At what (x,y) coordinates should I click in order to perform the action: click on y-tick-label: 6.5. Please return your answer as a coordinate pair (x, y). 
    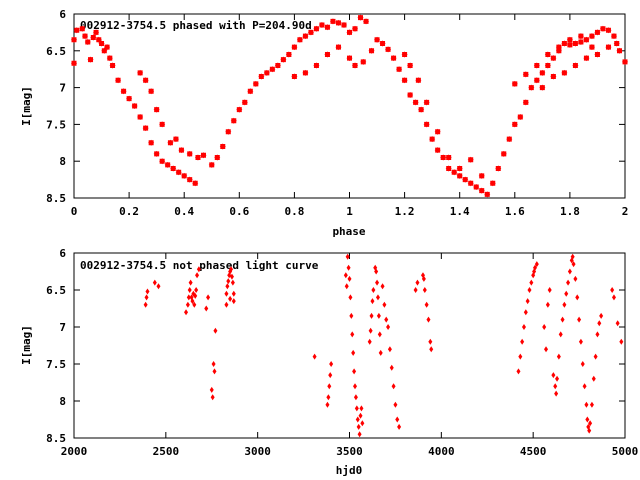
    Looking at the image, I should click on (56, 51).